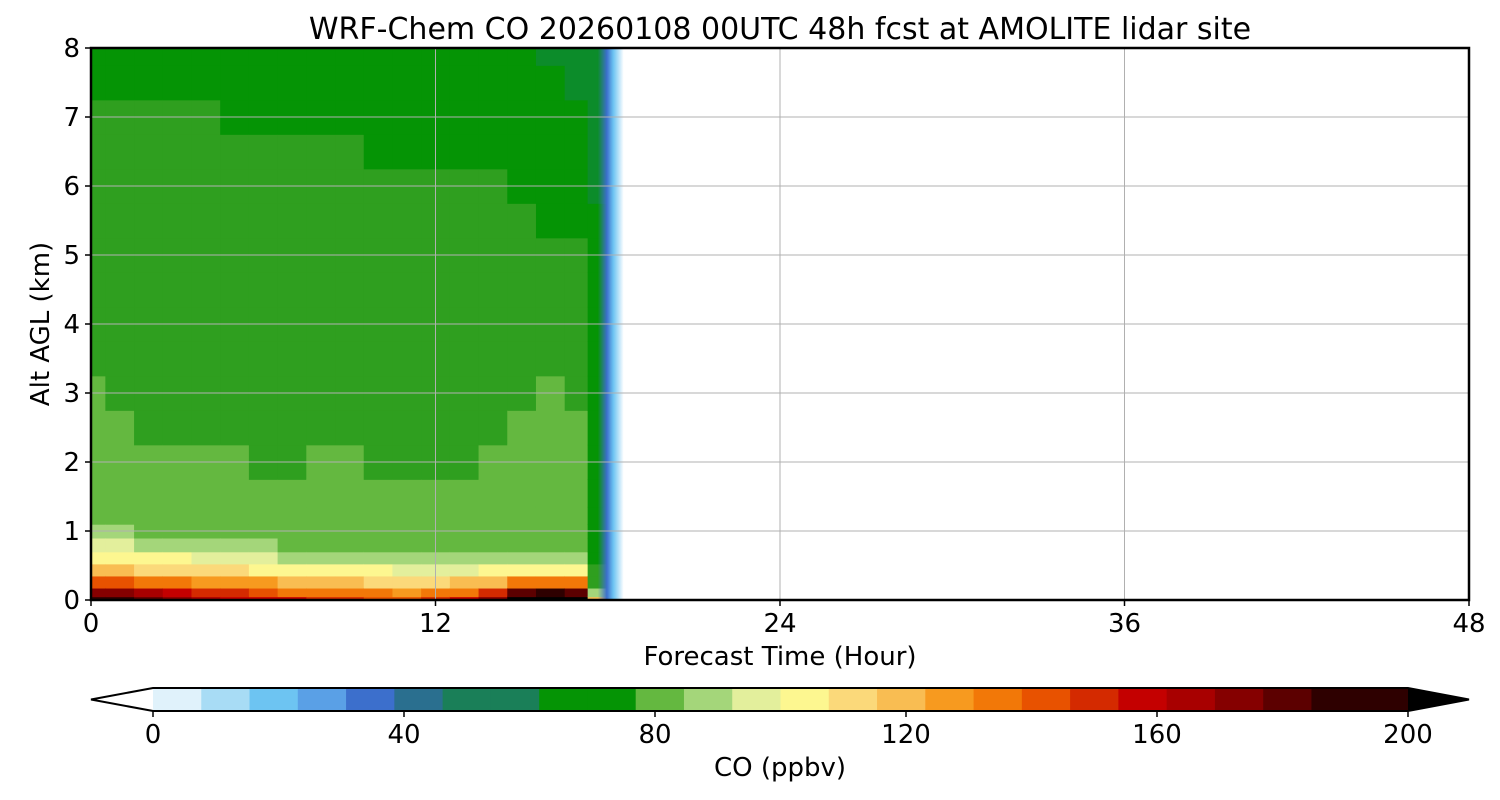  Describe the element at coordinates (71, 256) in the screenshot. I see `y-tick-label: 5` at that location.